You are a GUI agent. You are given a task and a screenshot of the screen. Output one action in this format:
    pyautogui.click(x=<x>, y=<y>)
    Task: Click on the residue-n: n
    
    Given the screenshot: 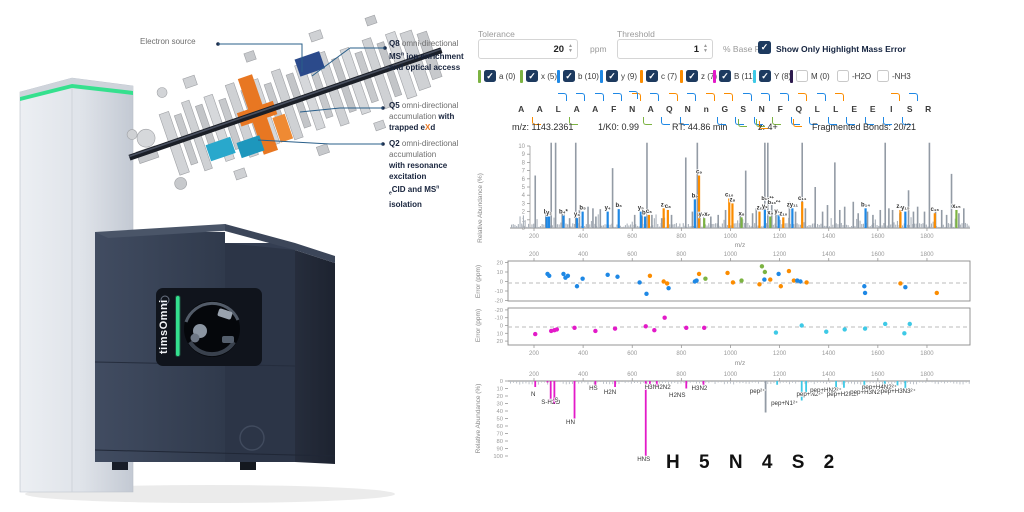 What is the action you would take?
    pyautogui.click(x=706, y=106)
    